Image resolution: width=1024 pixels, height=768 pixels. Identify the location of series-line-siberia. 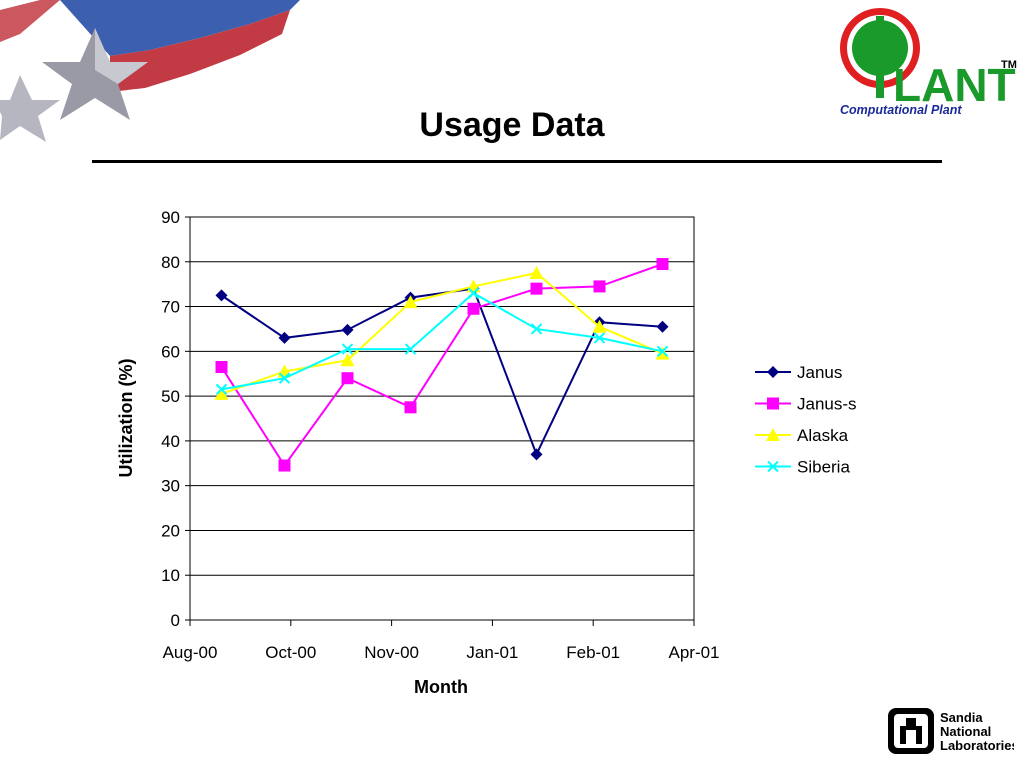
(442, 341).